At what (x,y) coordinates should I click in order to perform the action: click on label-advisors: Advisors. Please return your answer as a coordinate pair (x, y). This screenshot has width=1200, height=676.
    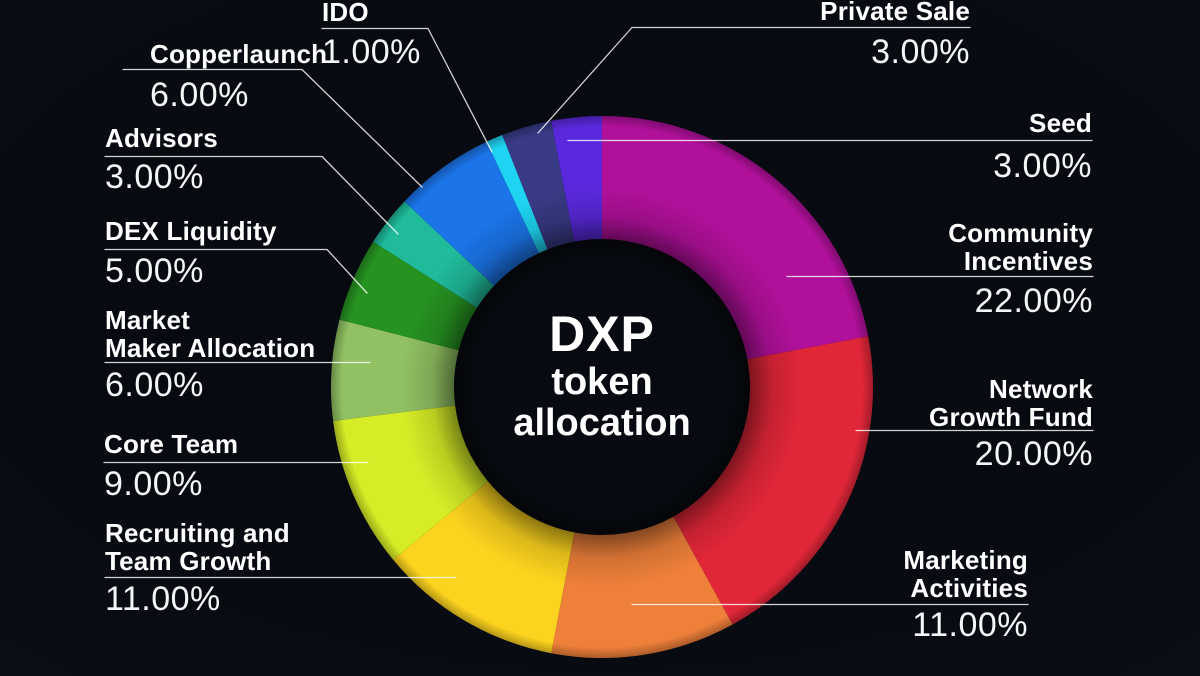
    Looking at the image, I should click on (161, 138).